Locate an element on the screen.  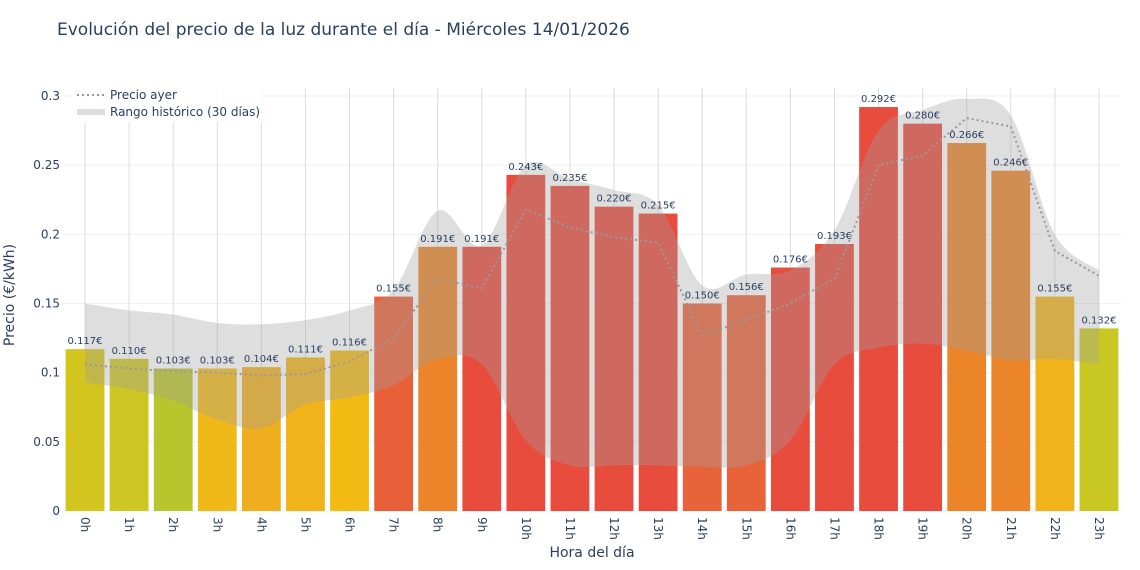
bar-data-label: 0.117€ is located at coordinates (85, 341).